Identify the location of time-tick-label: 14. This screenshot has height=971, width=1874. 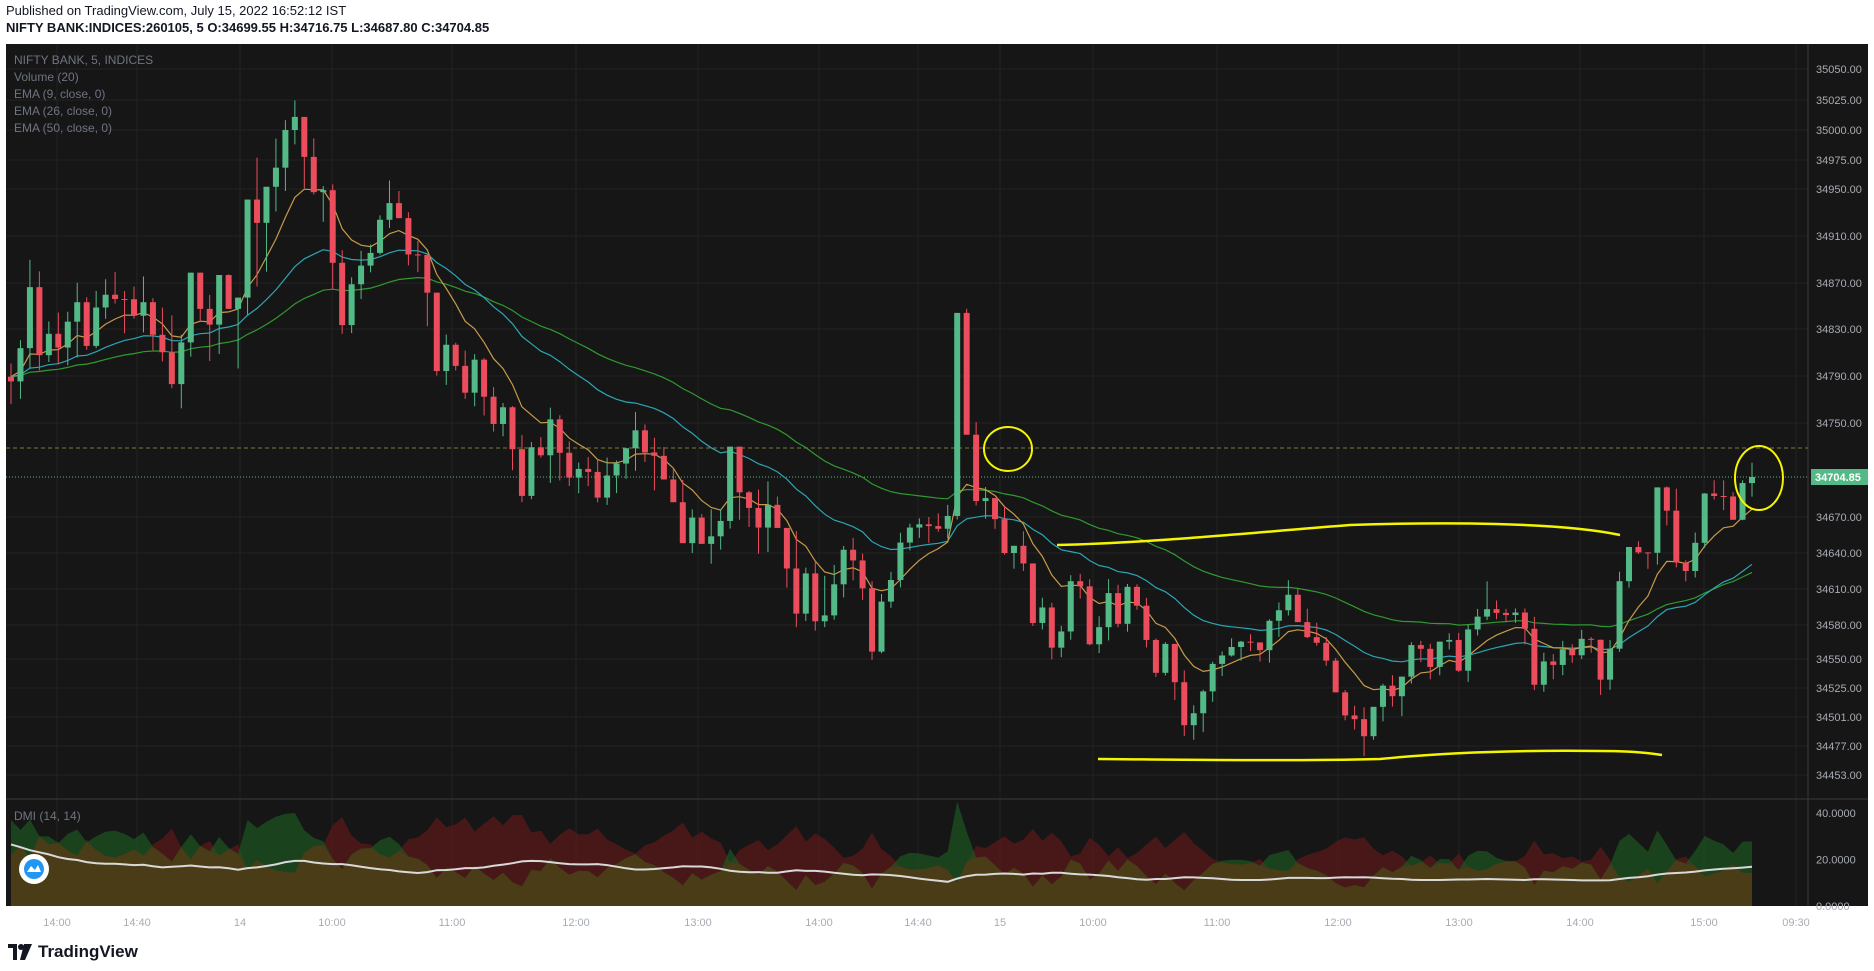
(240, 923).